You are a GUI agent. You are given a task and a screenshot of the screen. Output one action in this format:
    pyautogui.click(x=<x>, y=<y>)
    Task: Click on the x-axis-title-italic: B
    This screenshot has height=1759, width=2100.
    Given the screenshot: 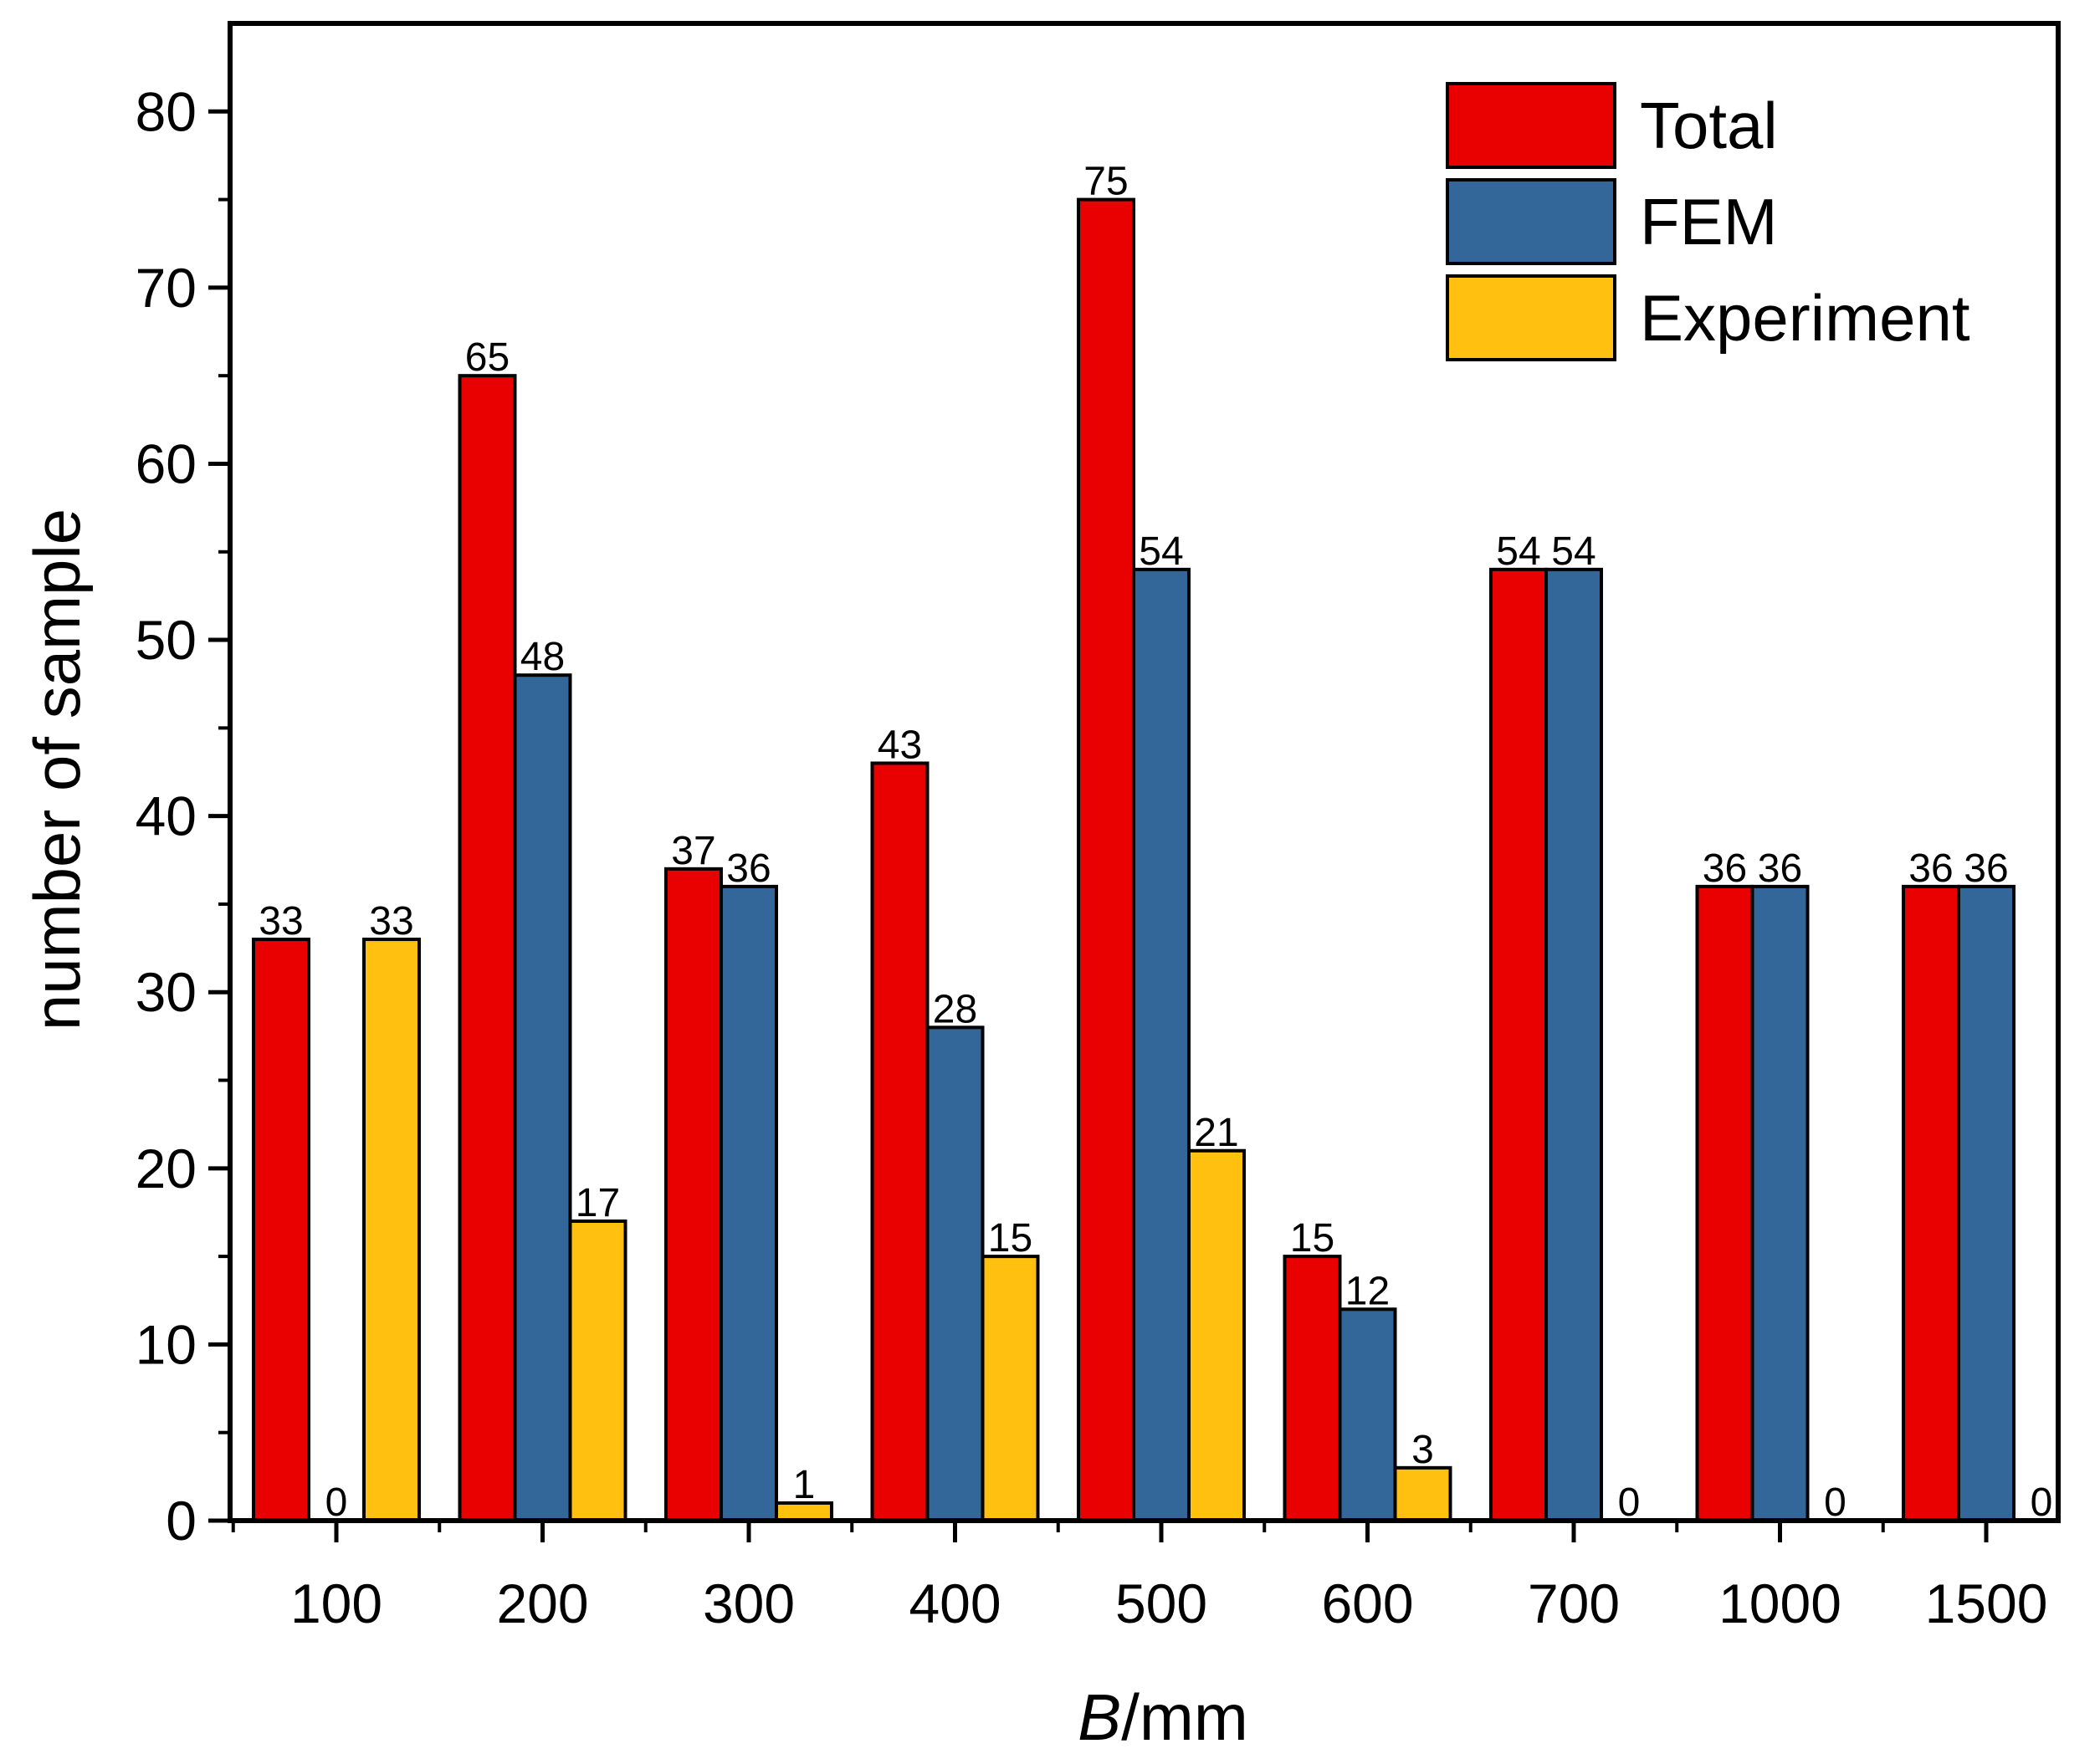 What is the action you would take?
    pyautogui.click(x=1099, y=1717)
    